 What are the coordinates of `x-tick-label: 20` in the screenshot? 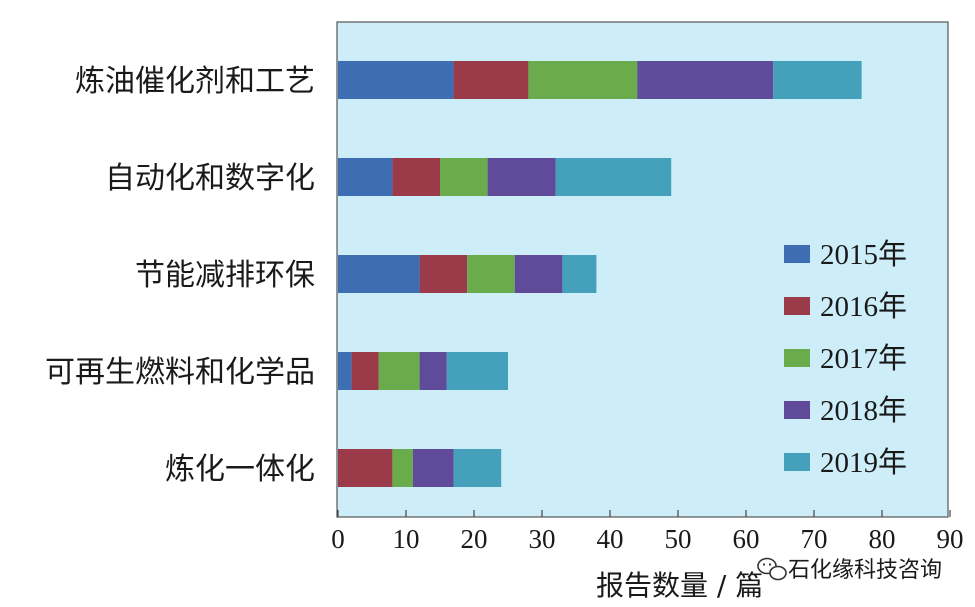 It's located at (474, 539).